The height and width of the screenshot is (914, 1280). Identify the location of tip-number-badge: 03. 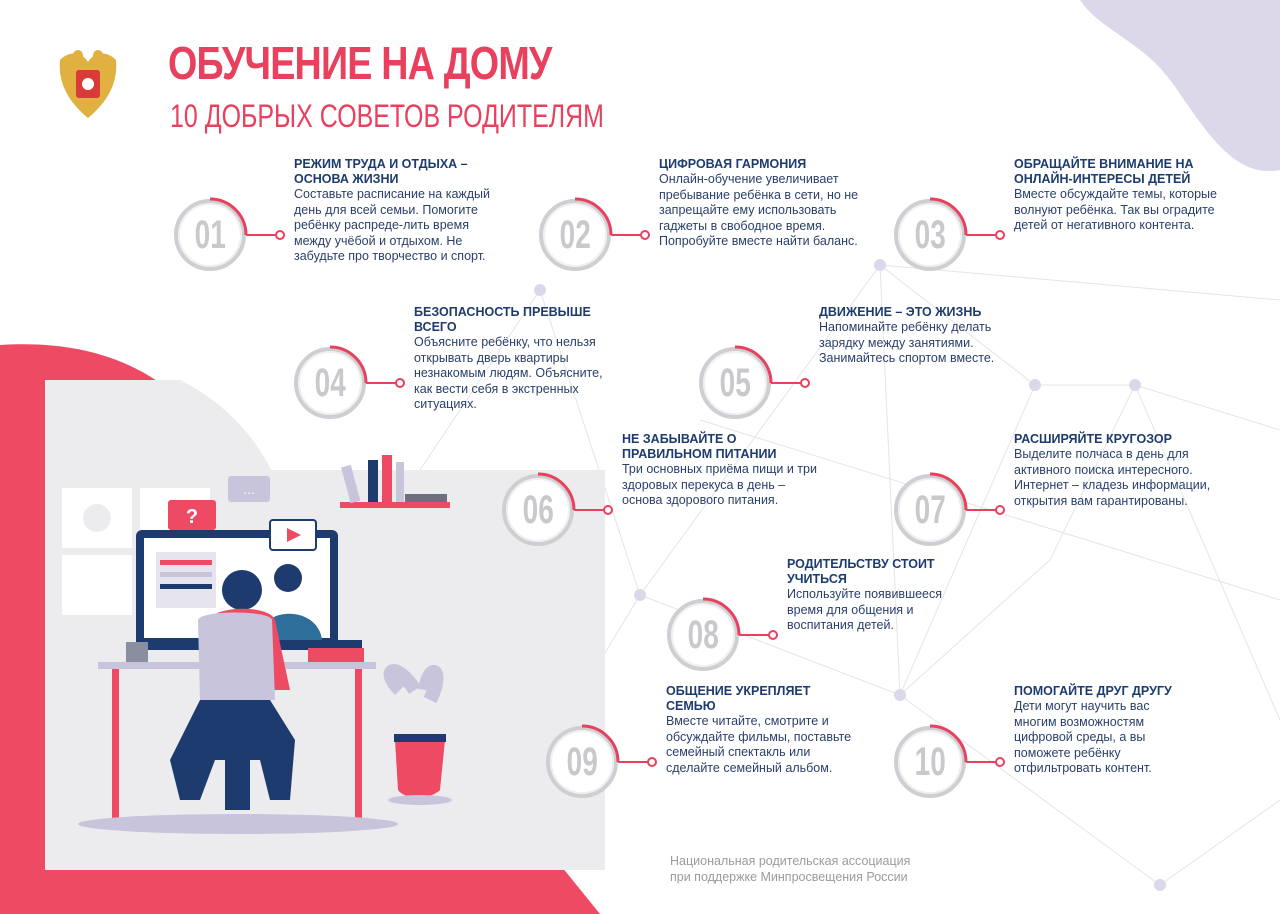
(930, 235).